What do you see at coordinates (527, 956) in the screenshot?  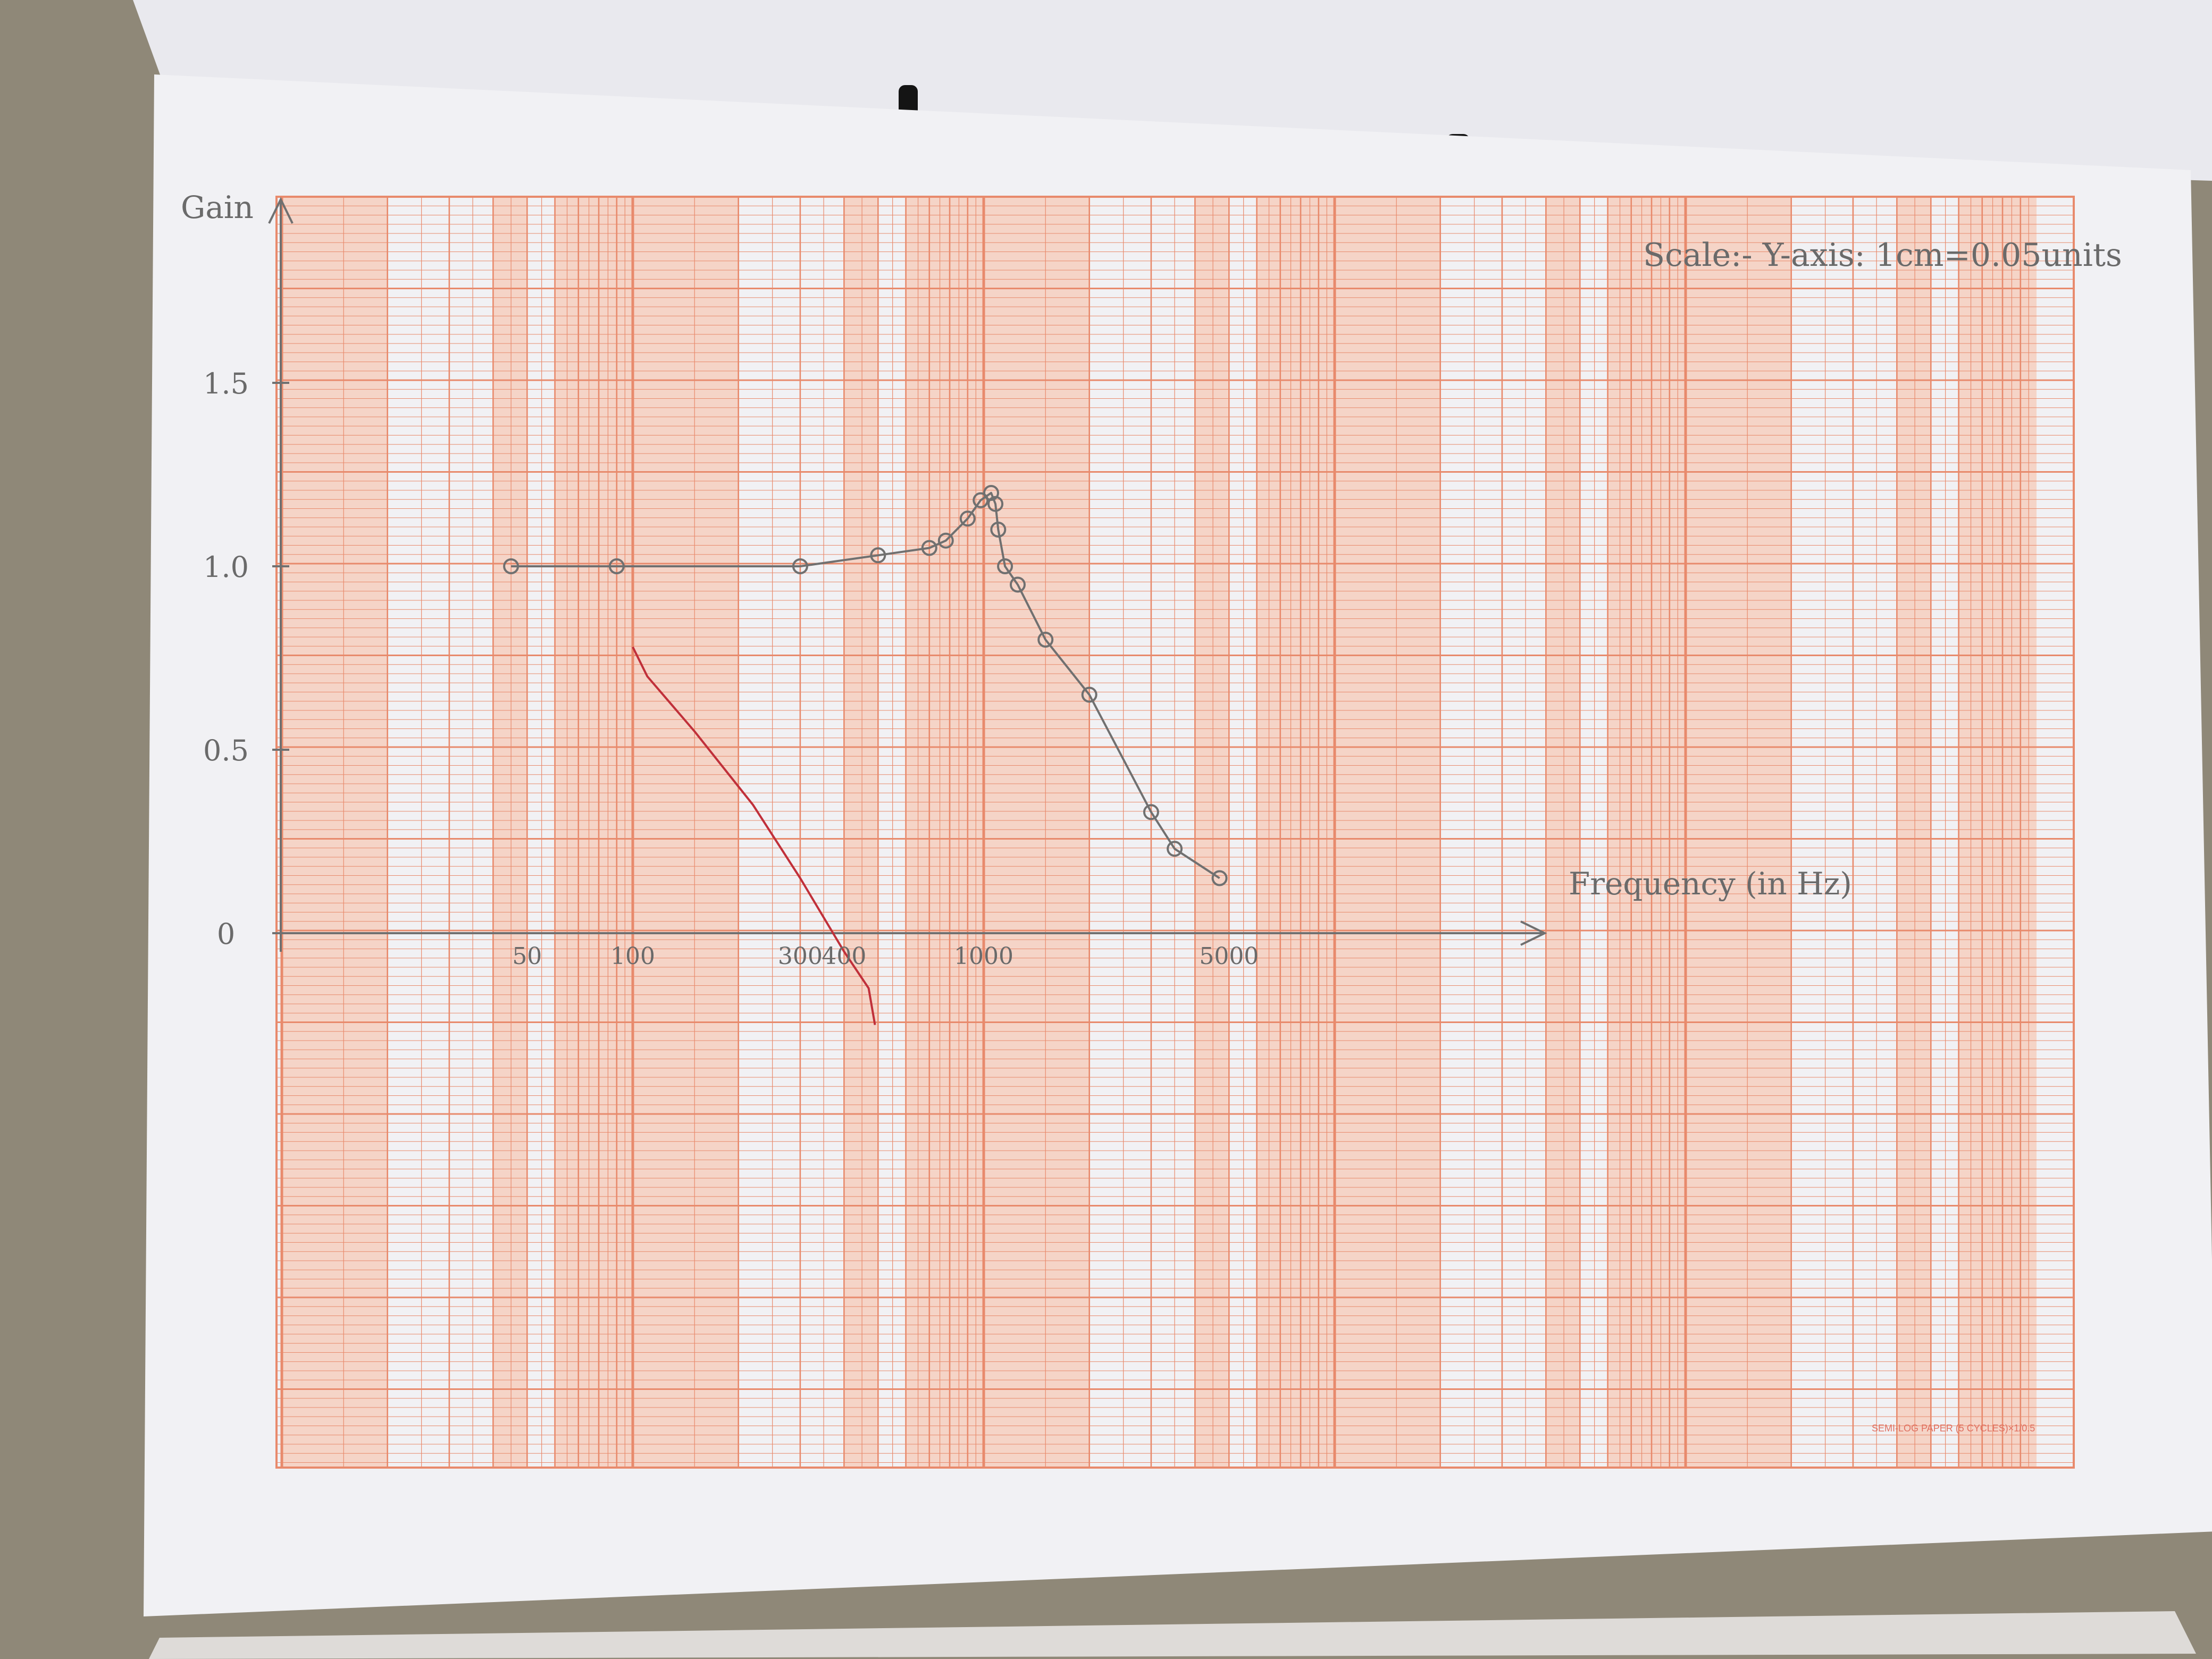 I see `x-tick-label: 50` at bounding box center [527, 956].